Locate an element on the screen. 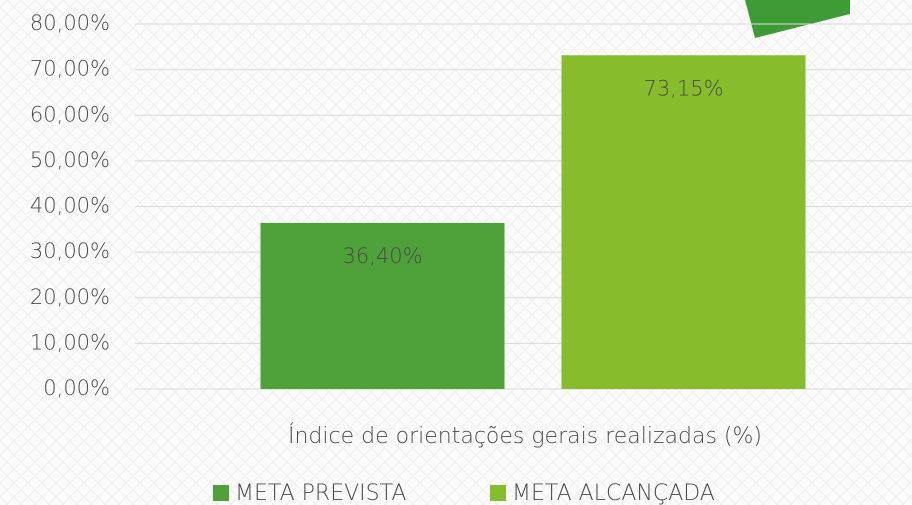 This screenshot has width=912, height=505. y-tick-label: 60,00% is located at coordinates (70, 114).